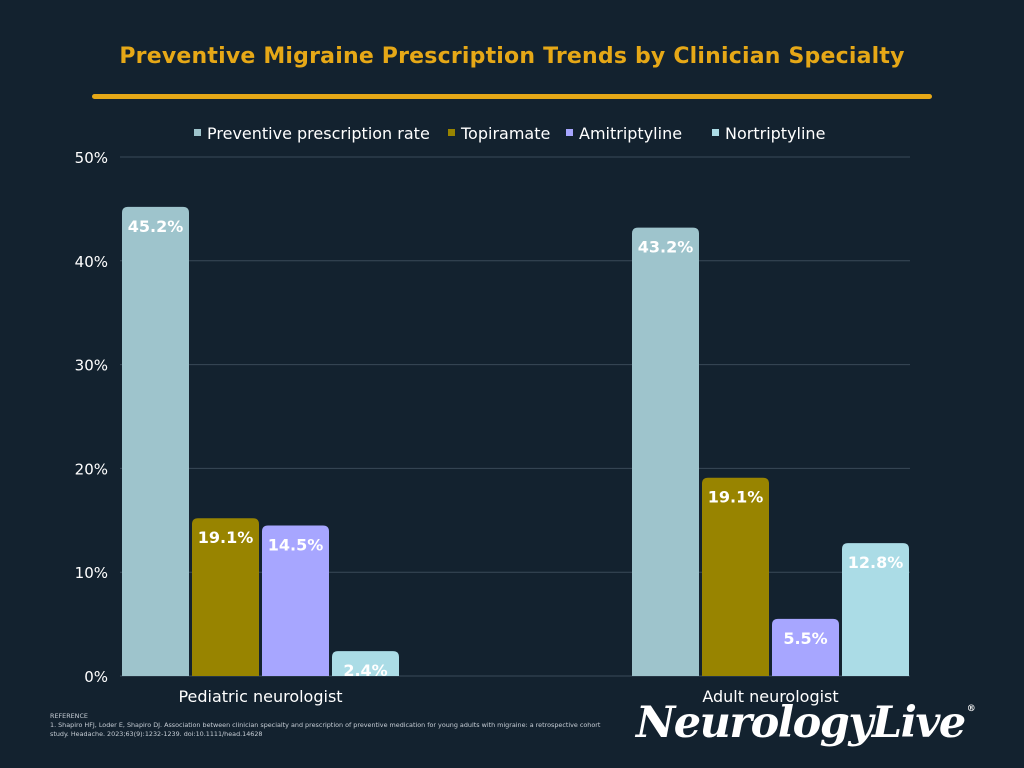  I want to click on title-underline, so click(512, 96).